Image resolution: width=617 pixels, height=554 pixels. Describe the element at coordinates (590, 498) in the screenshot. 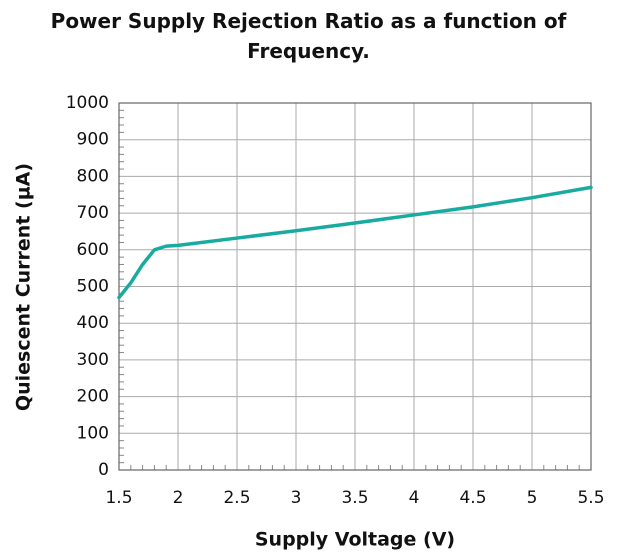

I see `x-tick-label: 5.5` at that location.